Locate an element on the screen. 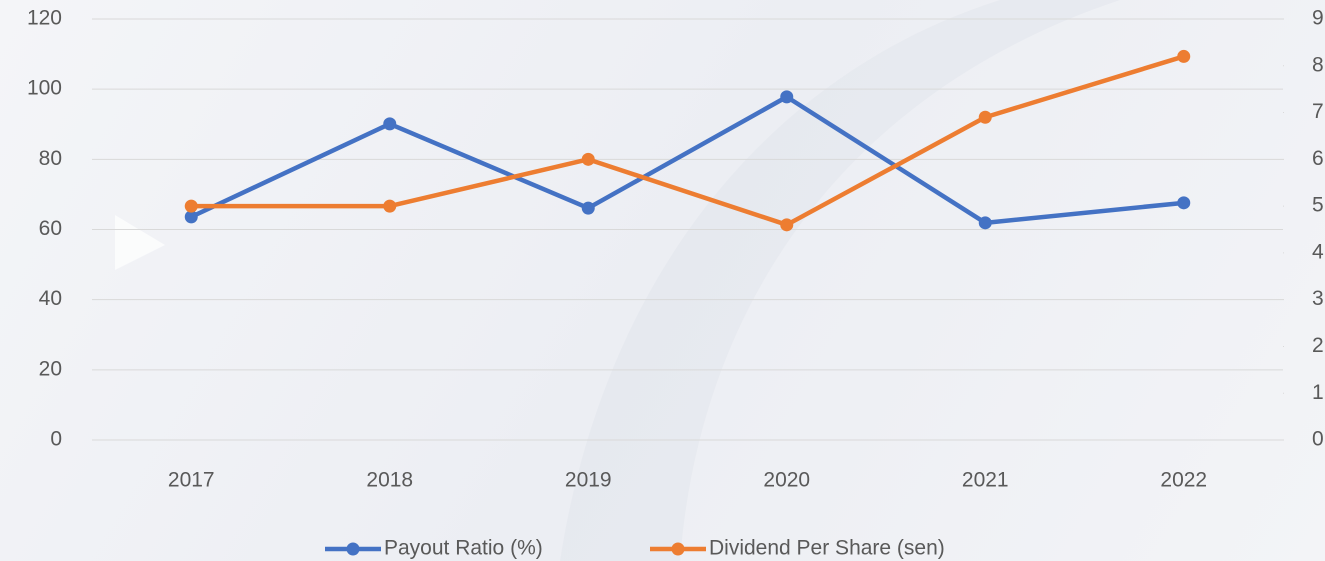 This screenshot has width=1325, height=561. y2-tick-label: 9 is located at coordinates (1318, 18).